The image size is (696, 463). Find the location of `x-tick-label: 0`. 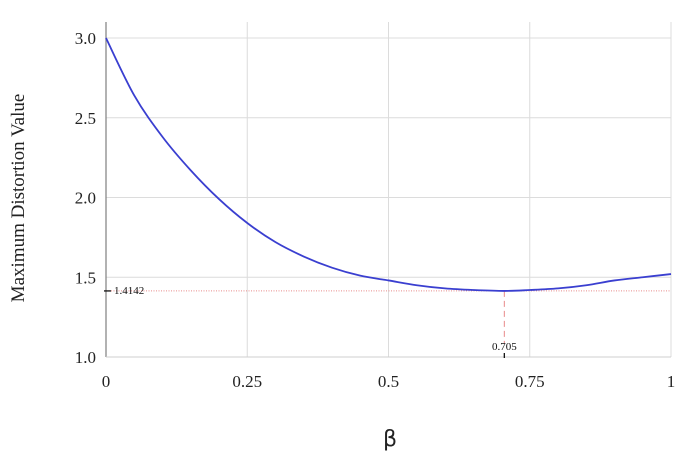

x-tick-label: 0 is located at coordinates (106, 381).